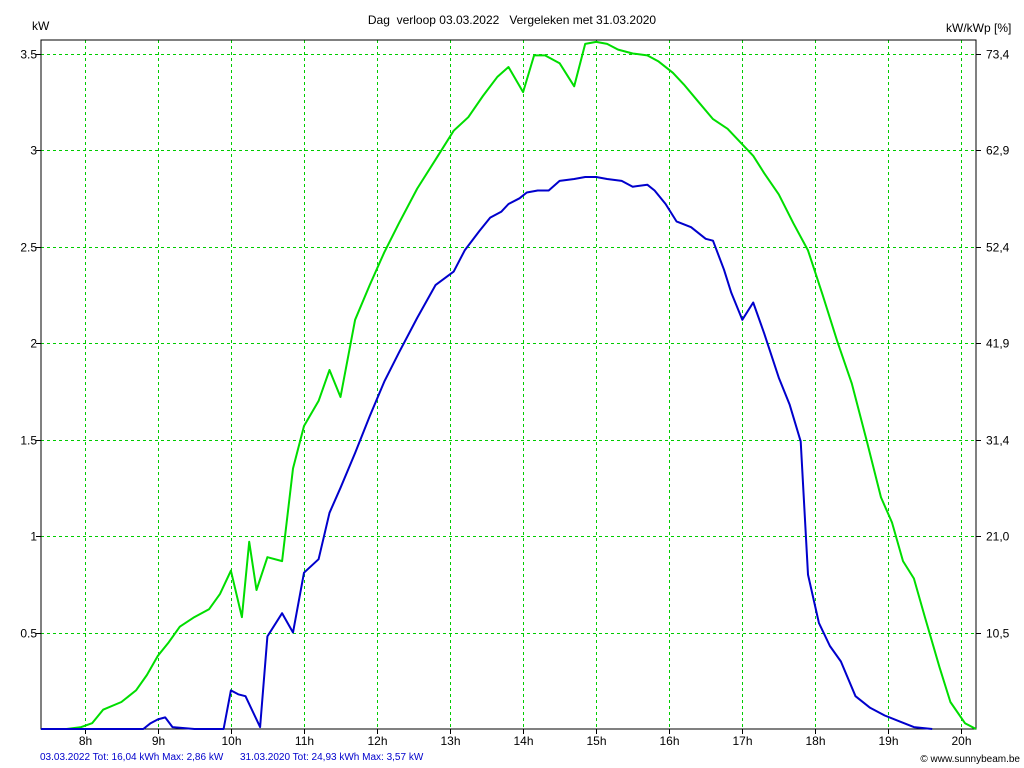 This screenshot has width=1024, height=768. Describe the element at coordinates (28, 634) in the screenshot. I see `y-tick-label-left: 0.5` at that location.